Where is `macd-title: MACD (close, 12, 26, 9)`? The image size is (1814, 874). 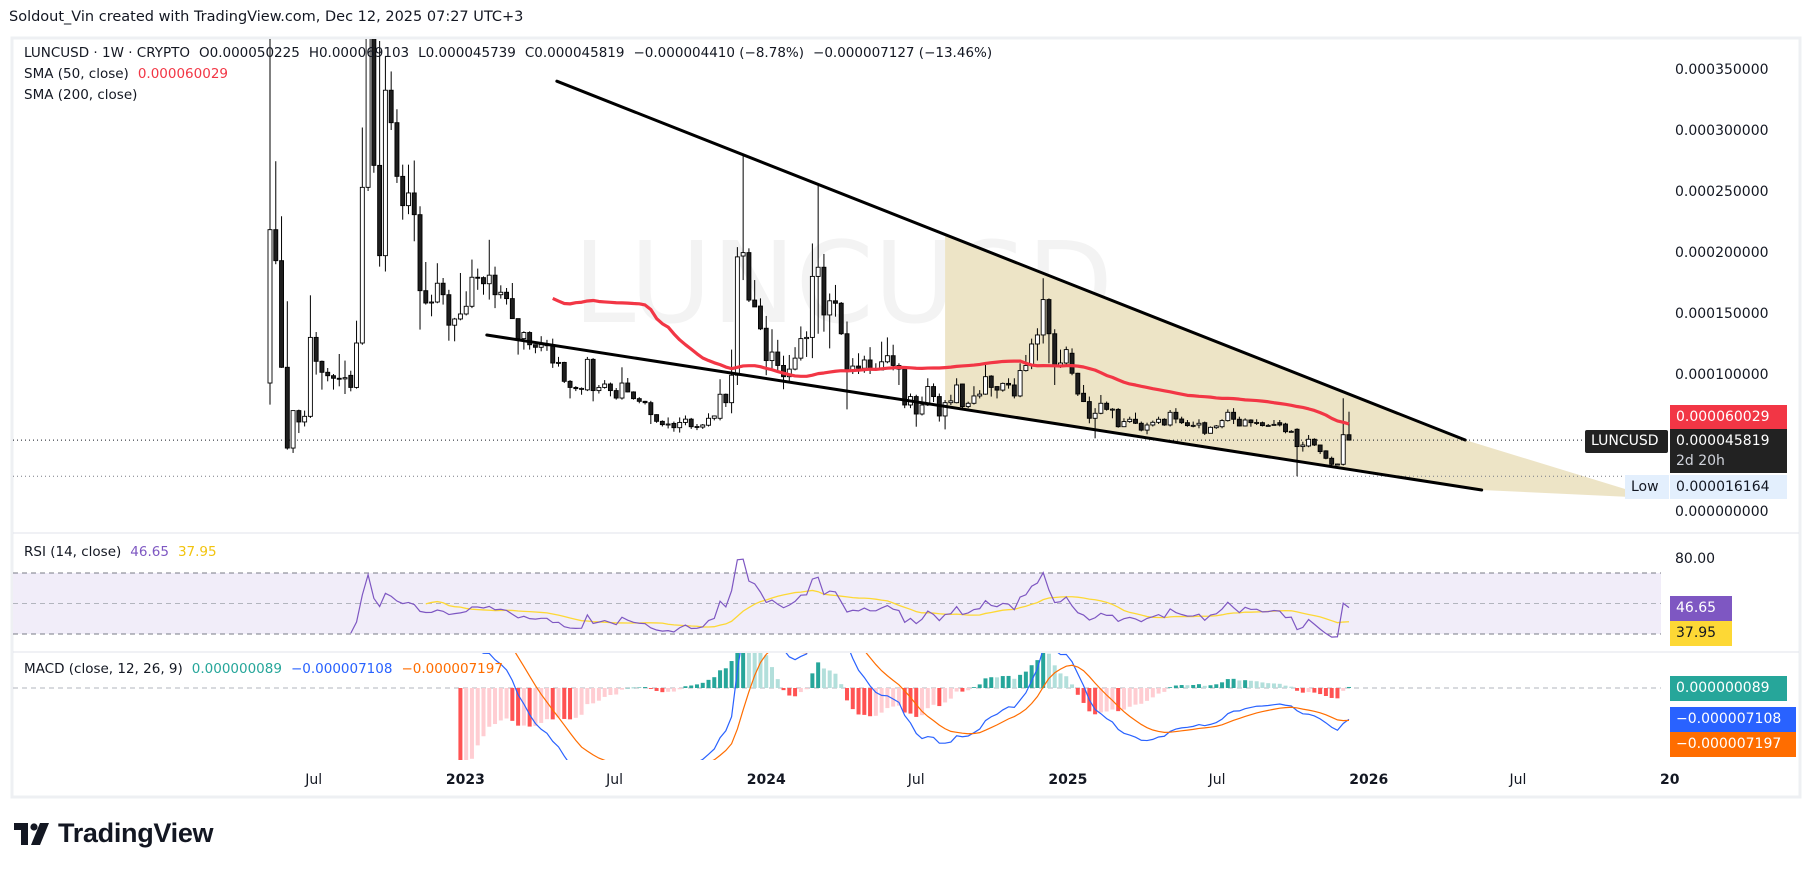 macd-title: MACD (close, 12, 26, 9) is located at coordinates (103, 669).